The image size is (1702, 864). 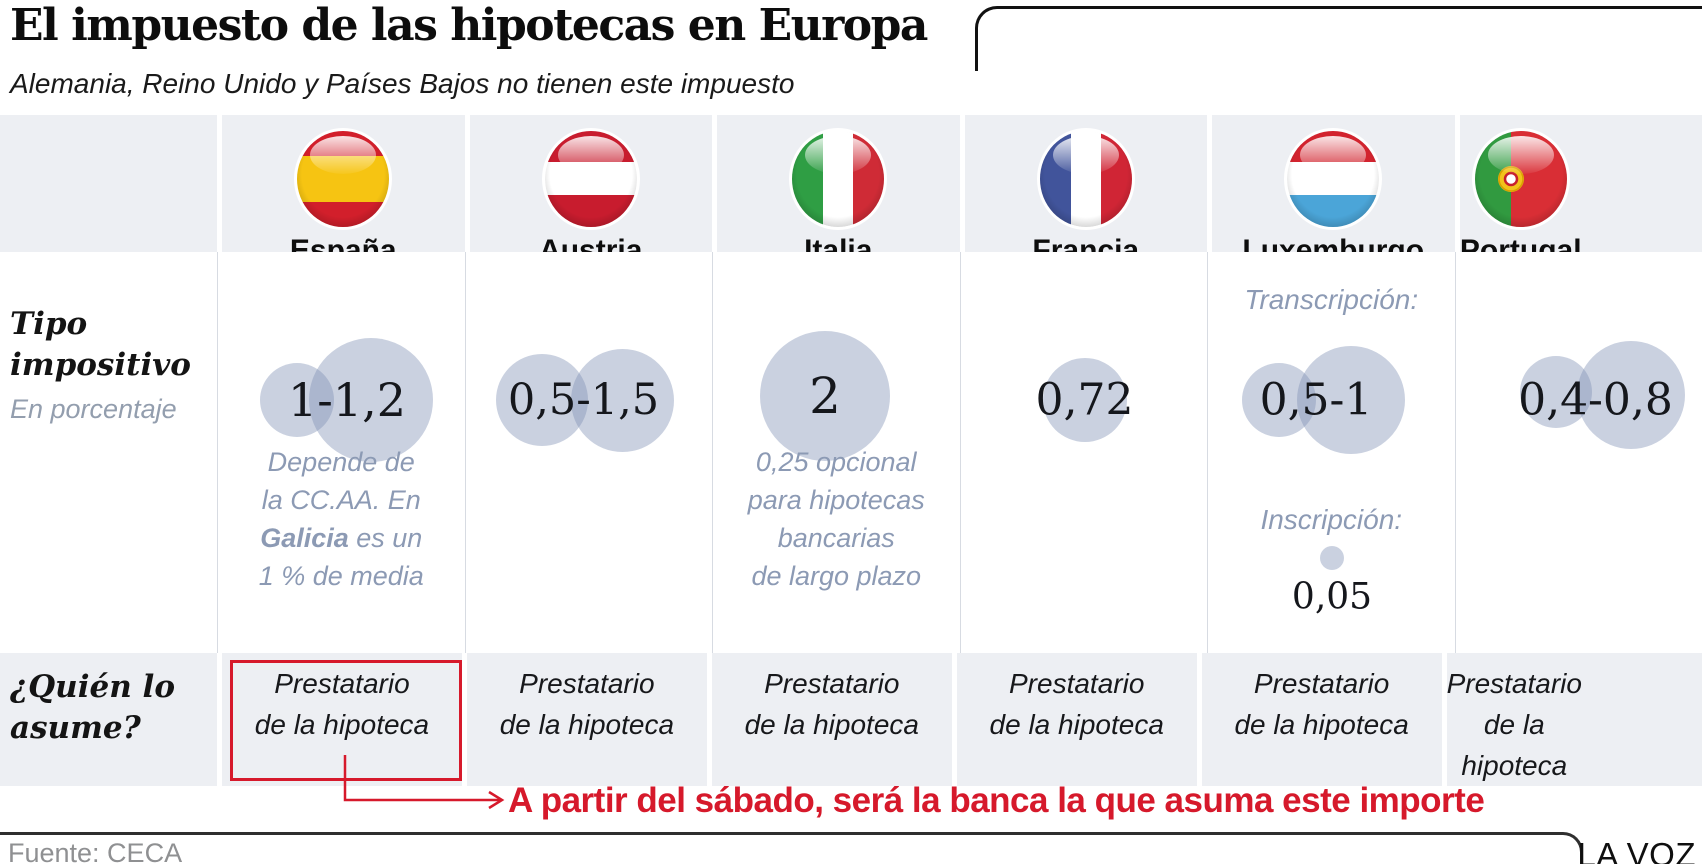 I want to click on rate-row-unit: En porcentaje, so click(x=93, y=409).